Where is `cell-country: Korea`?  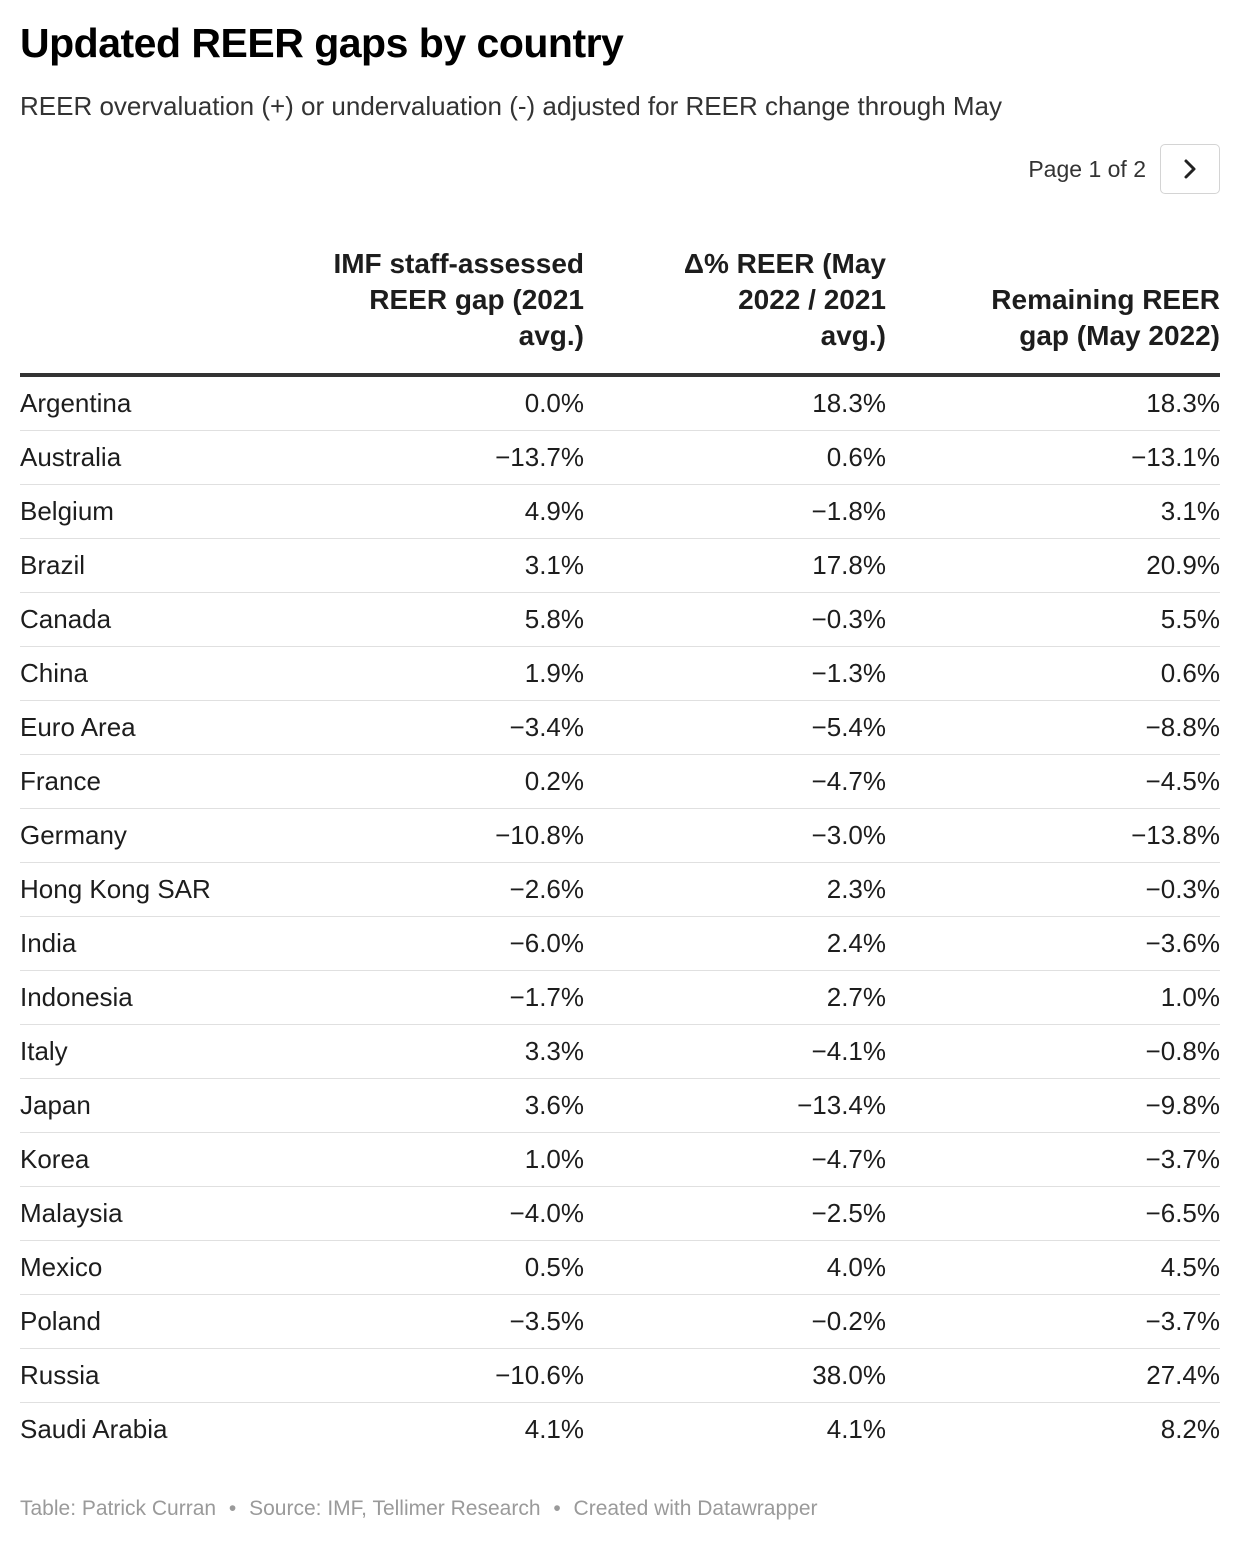 cell-country: Korea is located at coordinates (152, 1159).